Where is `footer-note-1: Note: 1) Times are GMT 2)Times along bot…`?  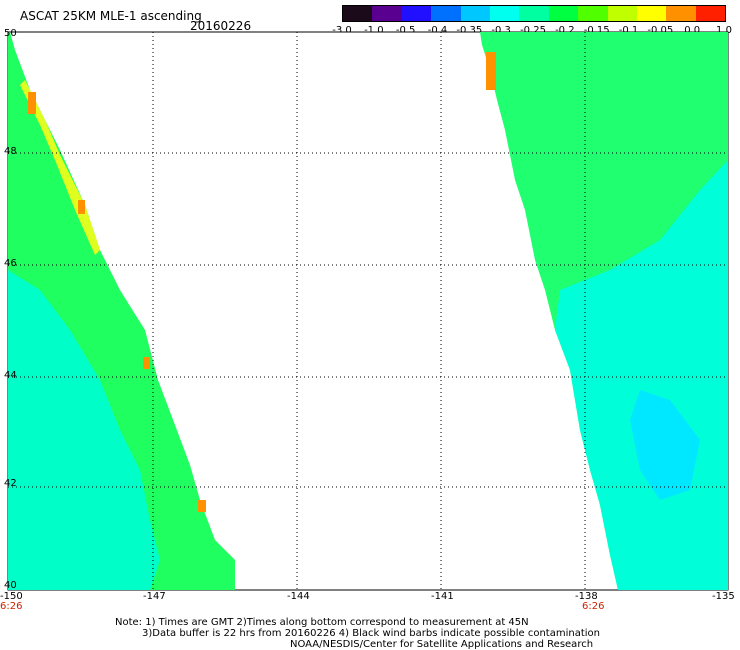 footer-note-1: Note: 1) Times are GMT 2)Times along bot… is located at coordinates (322, 622).